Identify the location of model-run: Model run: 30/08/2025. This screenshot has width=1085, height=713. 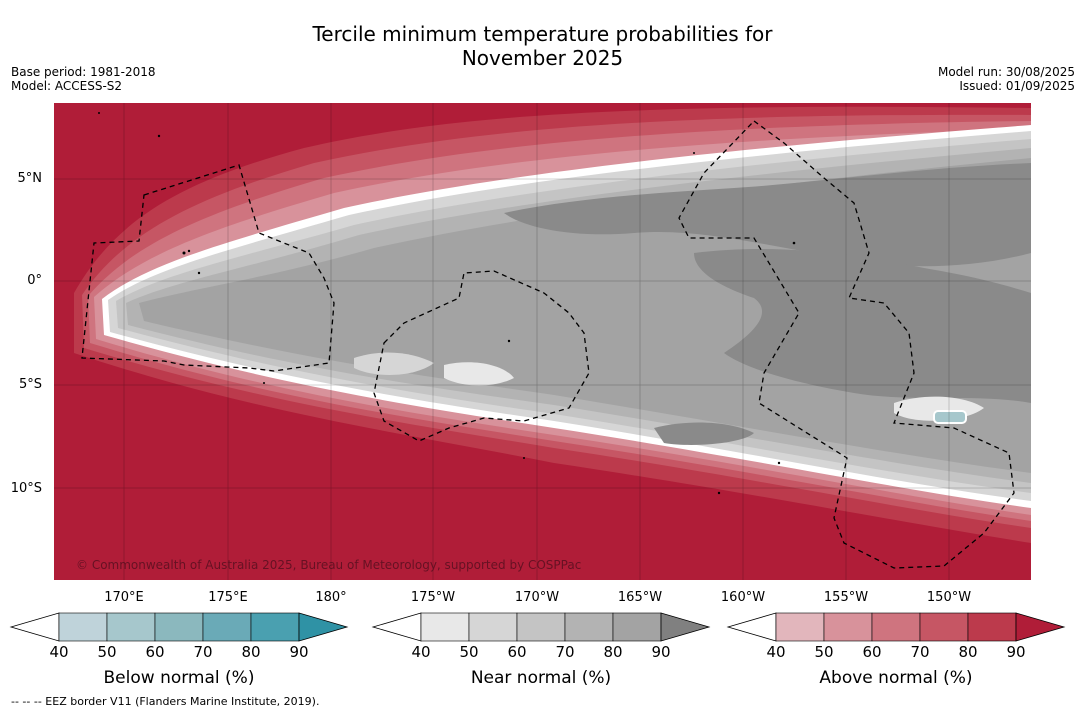
(1006, 72).